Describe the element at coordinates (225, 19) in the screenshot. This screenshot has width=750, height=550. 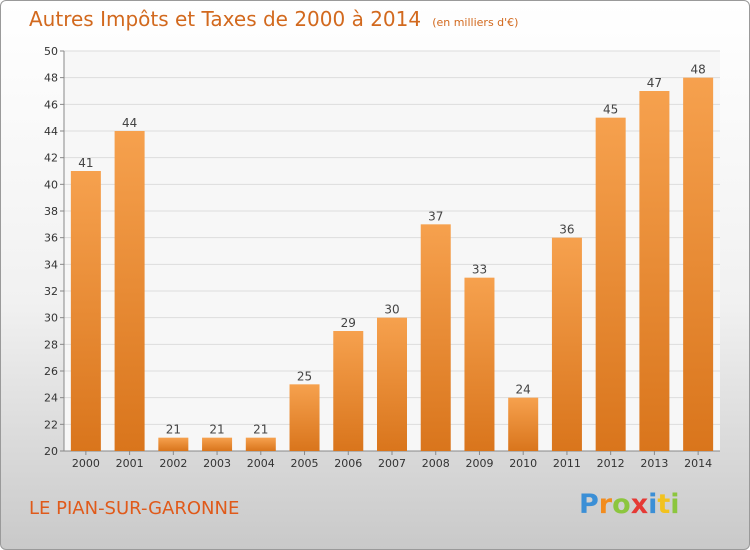
I see `chart-title: Autres Impôts et Taxes de 2000 à 2014` at that location.